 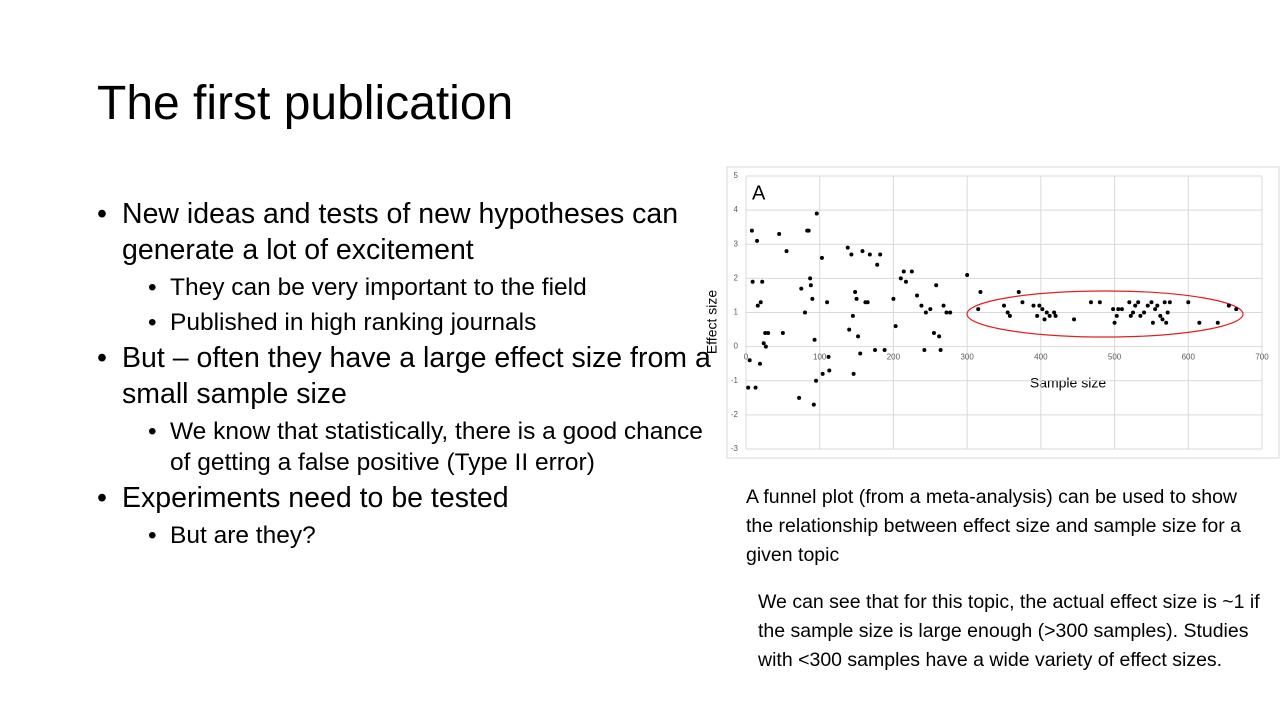 I want to click on x-tick-label: 100, so click(x=820, y=357).